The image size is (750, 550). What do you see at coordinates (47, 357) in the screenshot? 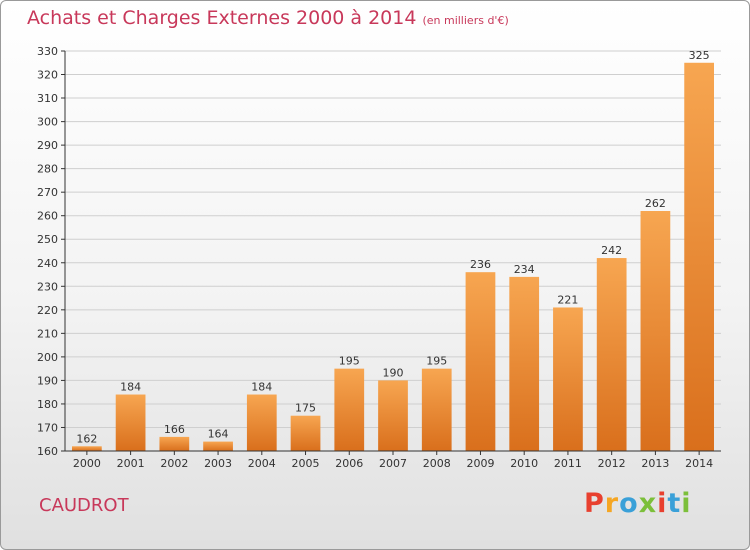
I see `y-tick-label: 200` at bounding box center [47, 357].